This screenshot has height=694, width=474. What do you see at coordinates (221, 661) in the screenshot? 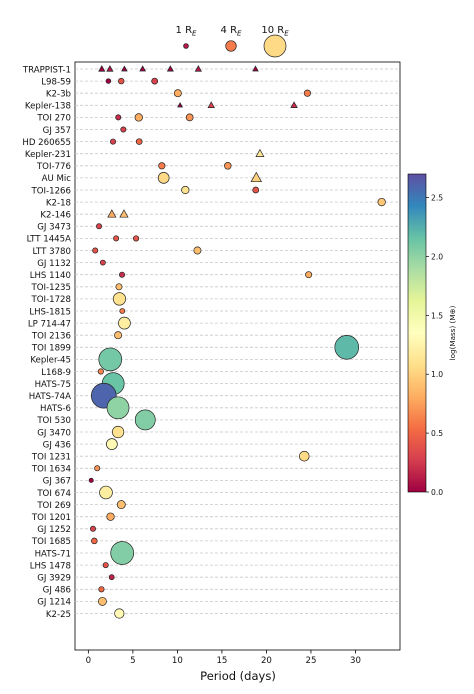
I see `x-tick-label: 15` at bounding box center [221, 661].